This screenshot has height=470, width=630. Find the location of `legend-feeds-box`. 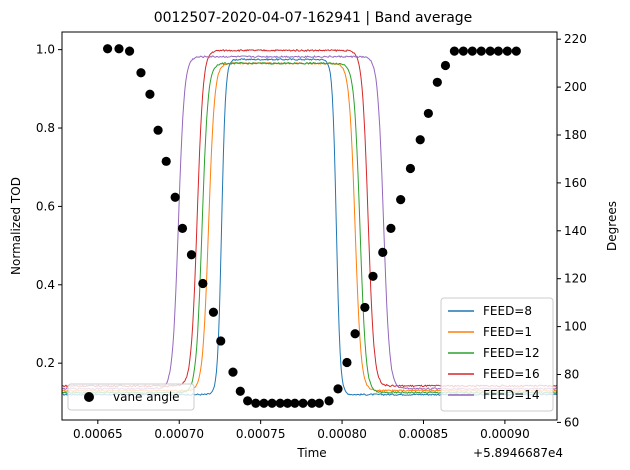

legend-feeds-box is located at coordinates (497, 354).